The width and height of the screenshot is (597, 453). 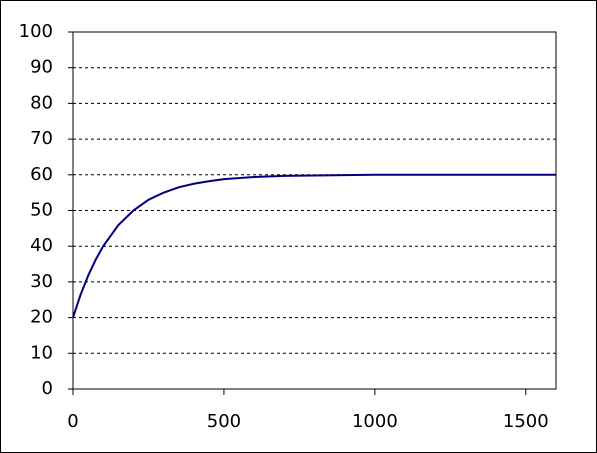 What do you see at coordinates (41, 245) in the screenshot?
I see `y-tick-label: 40` at bounding box center [41, 245].